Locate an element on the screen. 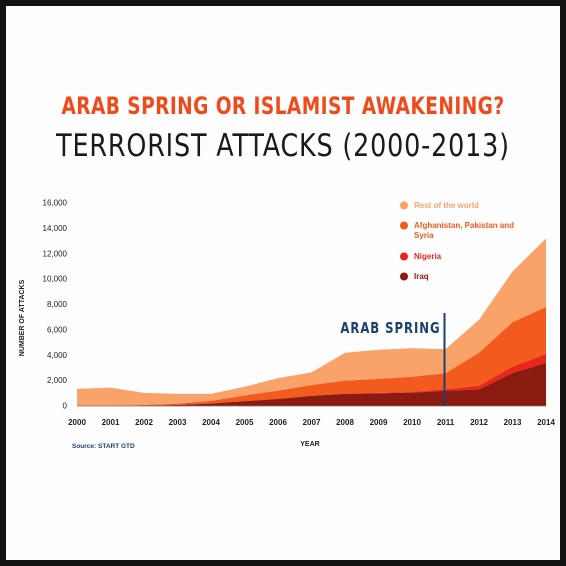 This screenshot has width=566, height=566. x-tick-label: 2008 is located at coordinates (345, 422).